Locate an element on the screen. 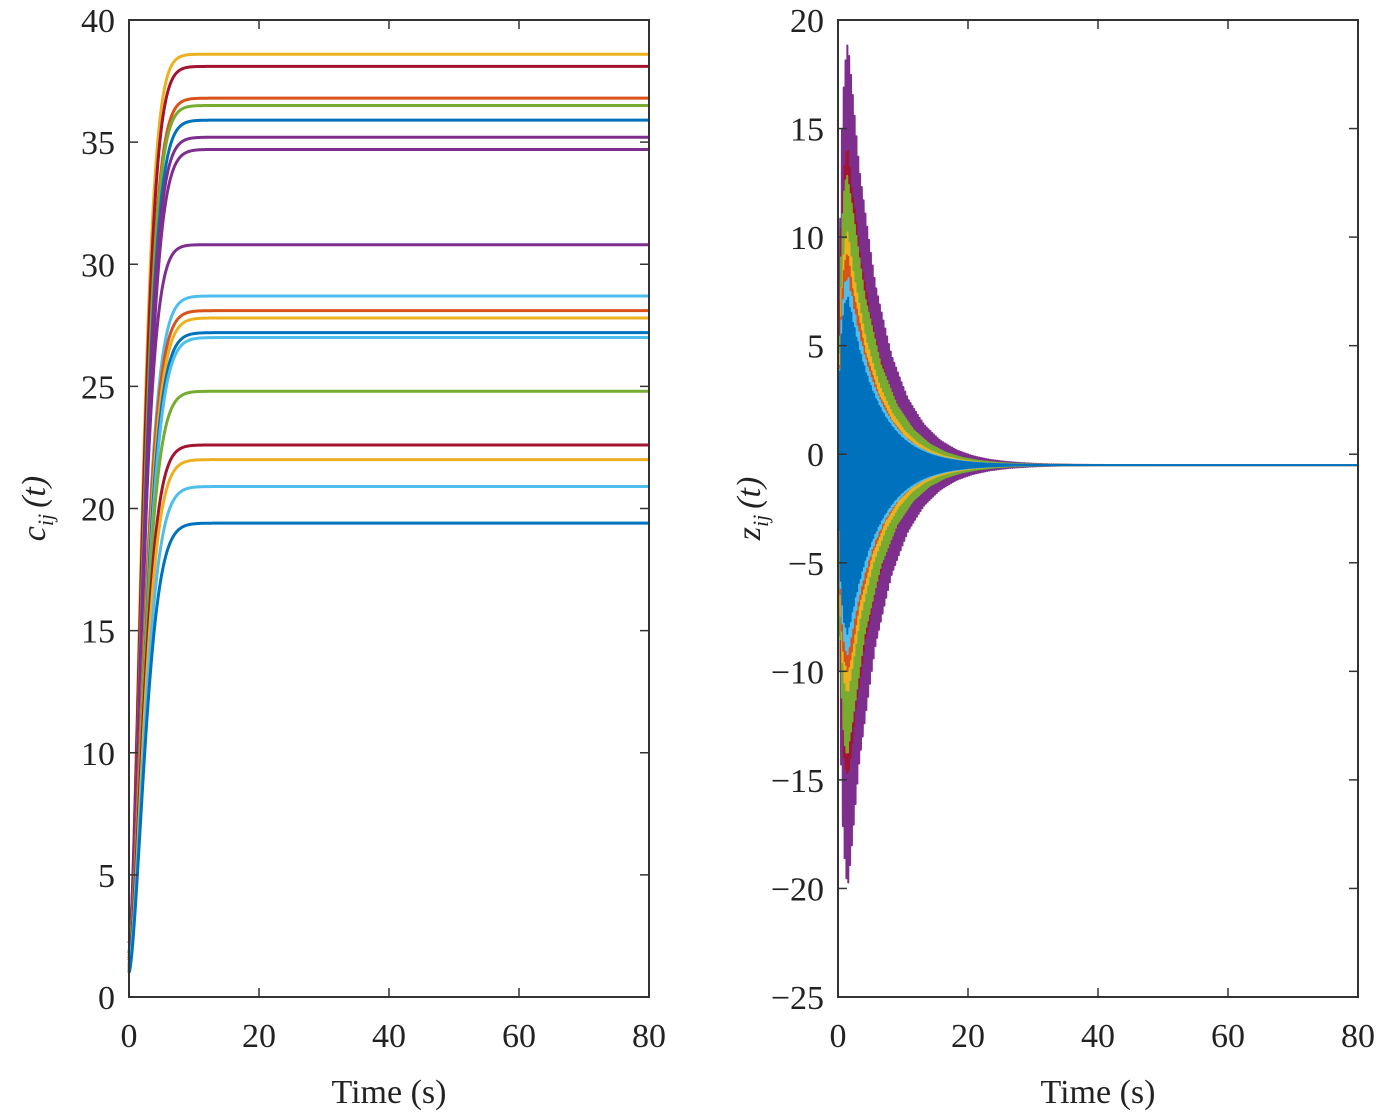 The height and width of the screenshot is (1118, 1386). y-tick-label: −25 is located at coordinates (797, 998).